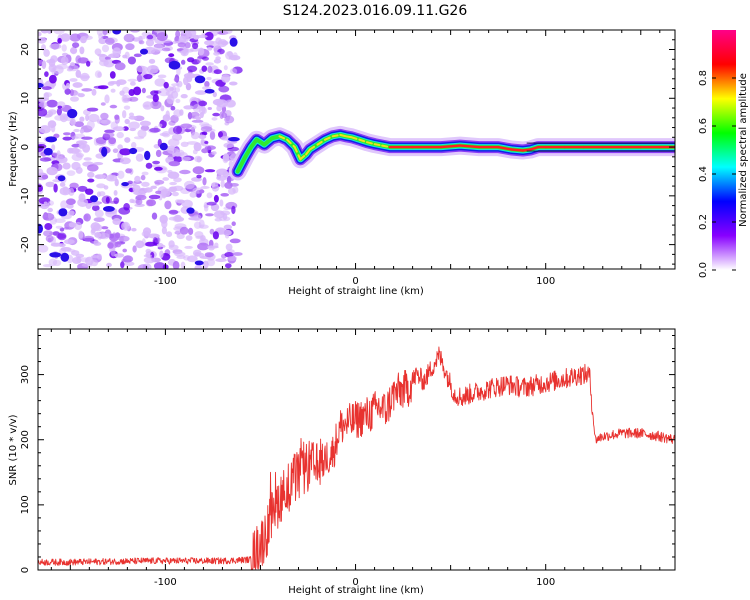 Image resolution: width=750 pixels, height=600 pixels. Describe the element at coordinates (743, 150) in the screenshot. I see `colorbar-label: Normalized spectral amplitude` at that location.